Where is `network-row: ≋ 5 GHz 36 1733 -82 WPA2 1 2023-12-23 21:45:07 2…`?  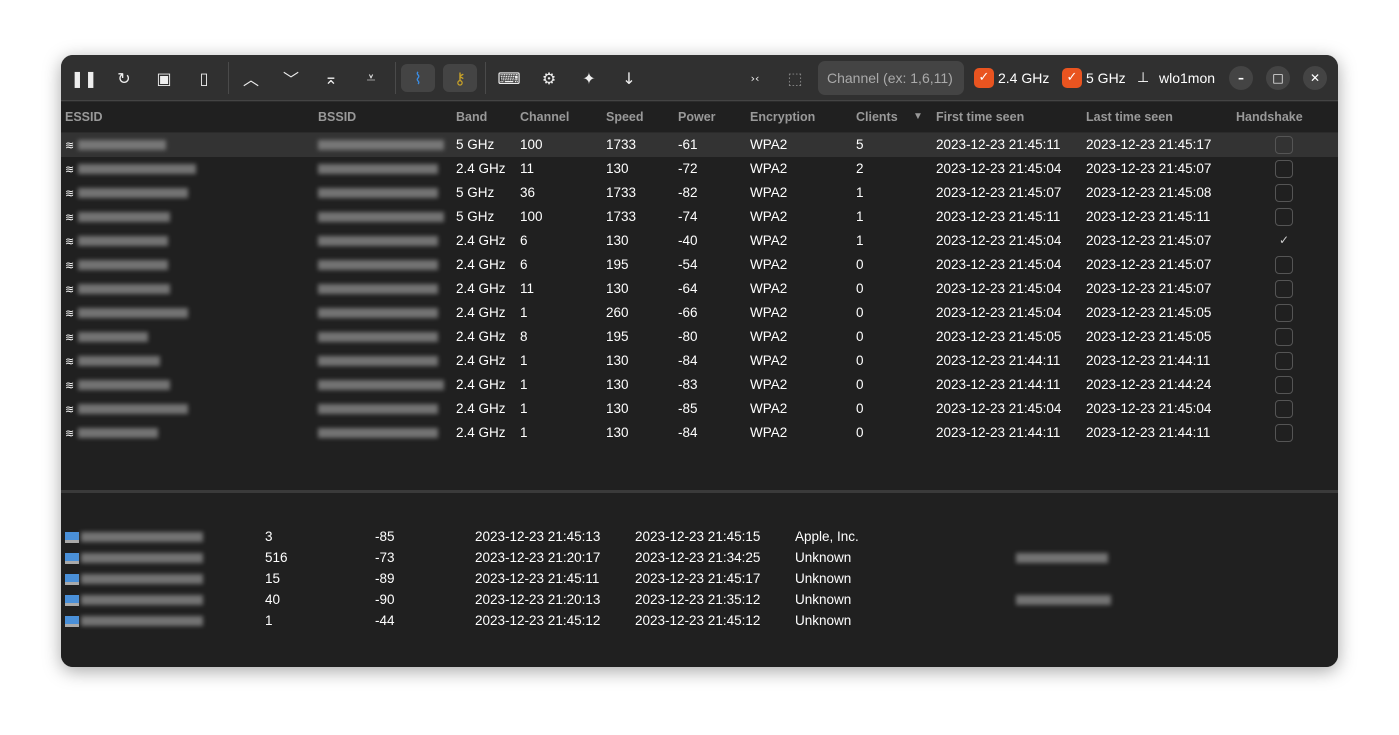 network-row: ≋ 5 GHz 36 1733 -82 WPA2 1 2023-12-23 21:45:07 2… is located at coordinates (699, 193).